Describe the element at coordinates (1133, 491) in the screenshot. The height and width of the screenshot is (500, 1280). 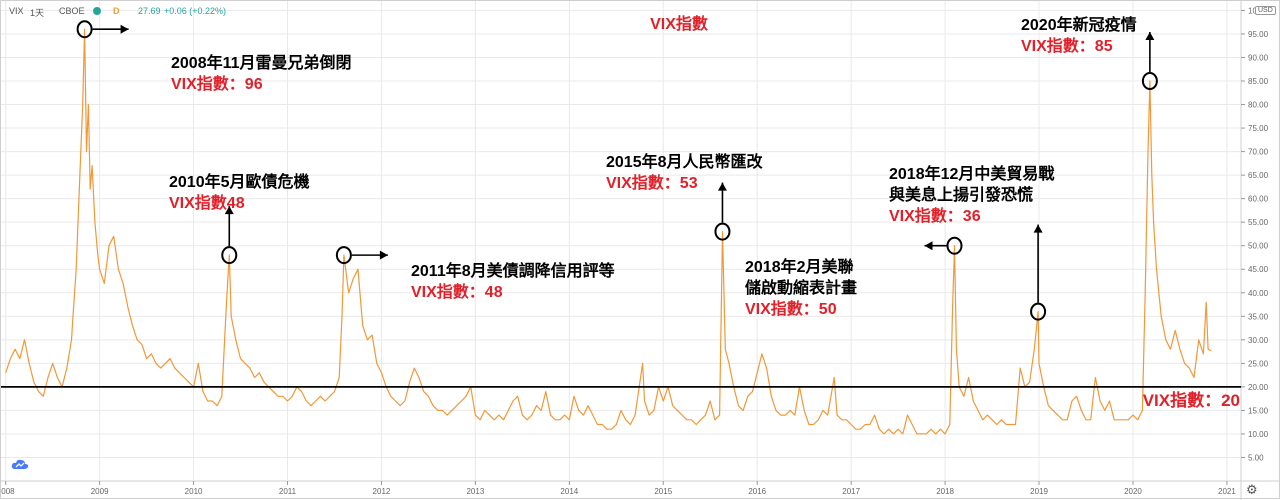
I see `x-tick-label: 2020` at that location.